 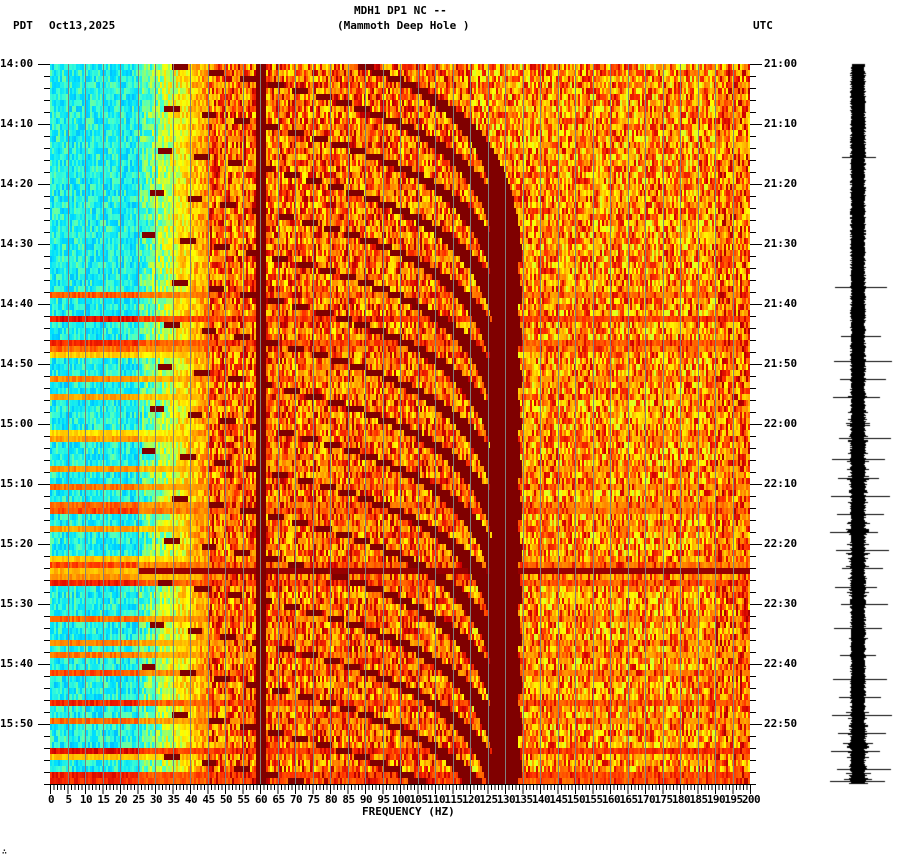 What do you see at coordinates (17, 243) in the screenshot?
I see `y-tick-label-left: 14:30` at bounding box center [17, 243].